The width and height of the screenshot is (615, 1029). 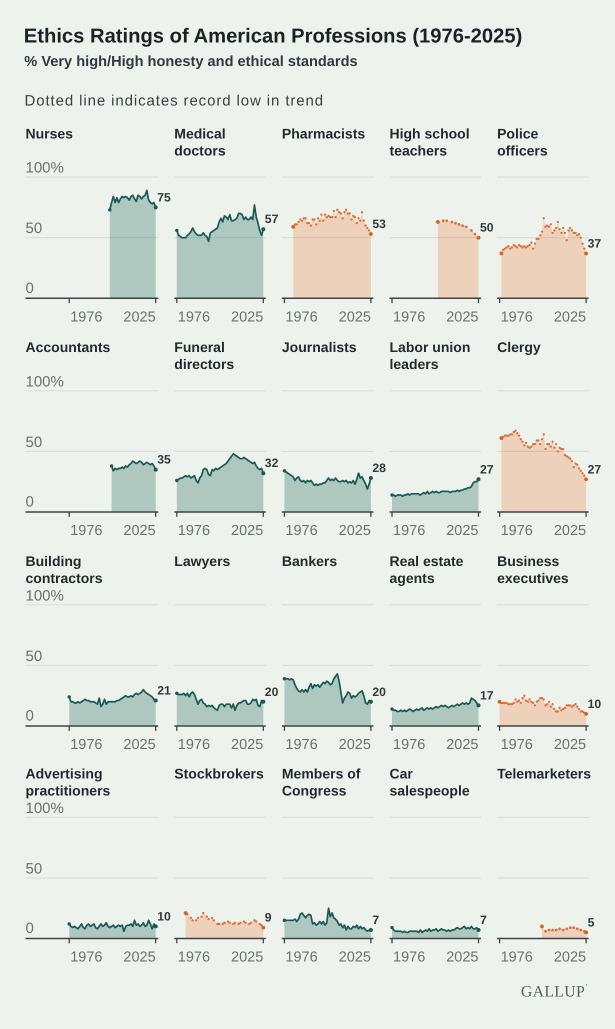 What do you see at coordinates (419, 151) in the screenshot?
I see `svg-text: teachers` at bounding box center [419, 151].